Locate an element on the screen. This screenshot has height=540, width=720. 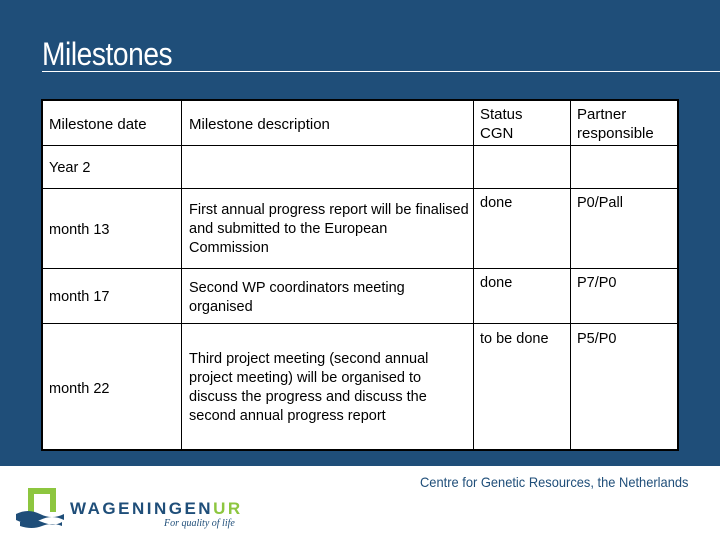
row-description: Second WP coordinators meeting organised is located at coordinates (297, 297).